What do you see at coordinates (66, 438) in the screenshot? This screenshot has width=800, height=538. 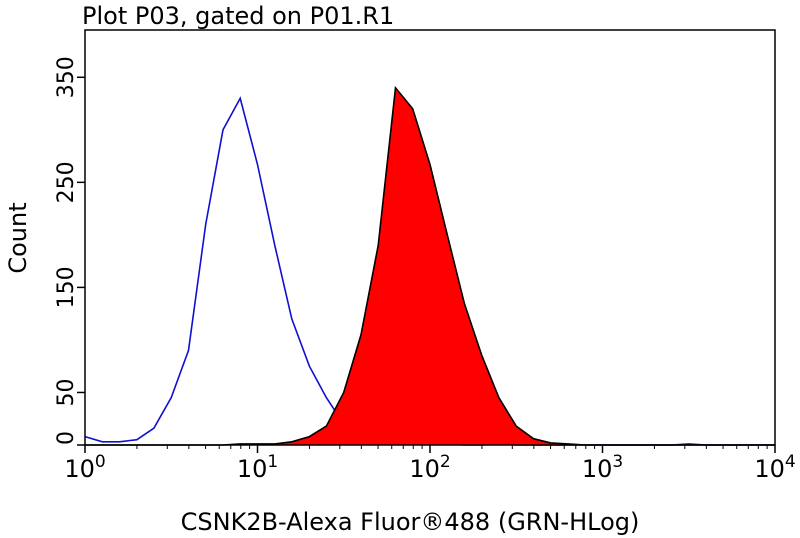 I see `y-tick-label: 0` at bounding box center [66, 438].